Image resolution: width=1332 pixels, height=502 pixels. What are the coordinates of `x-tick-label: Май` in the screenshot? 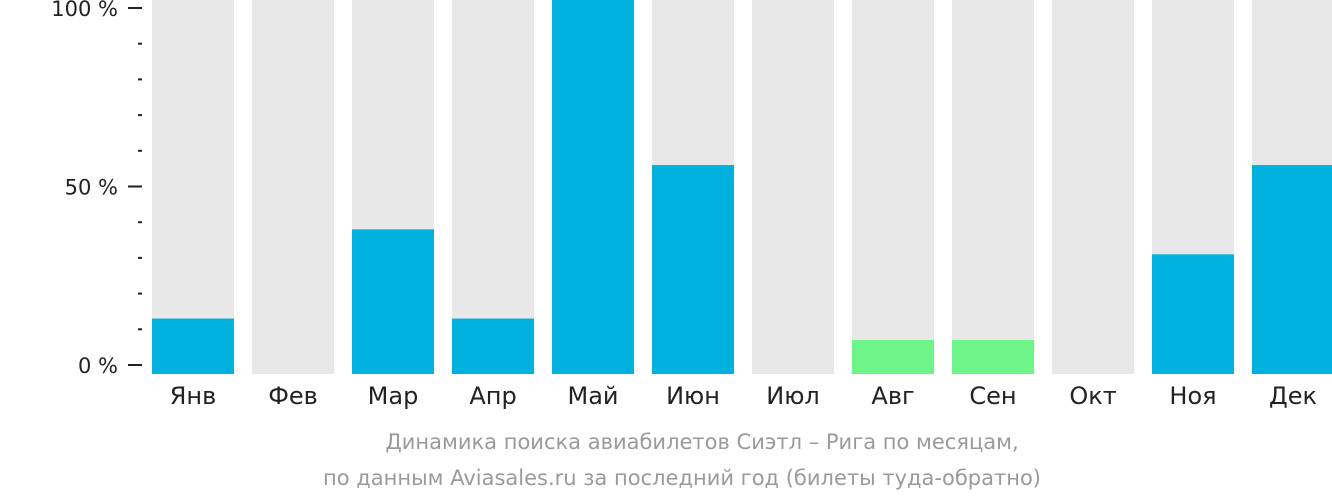 It's located at (592, 396).